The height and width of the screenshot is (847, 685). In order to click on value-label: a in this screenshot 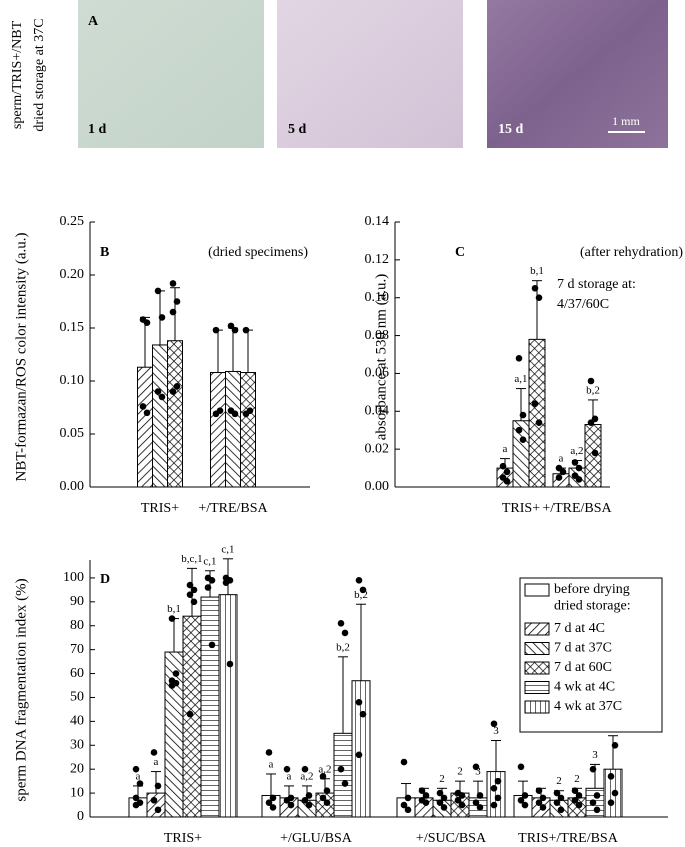, I will do `click(561, 459)`.